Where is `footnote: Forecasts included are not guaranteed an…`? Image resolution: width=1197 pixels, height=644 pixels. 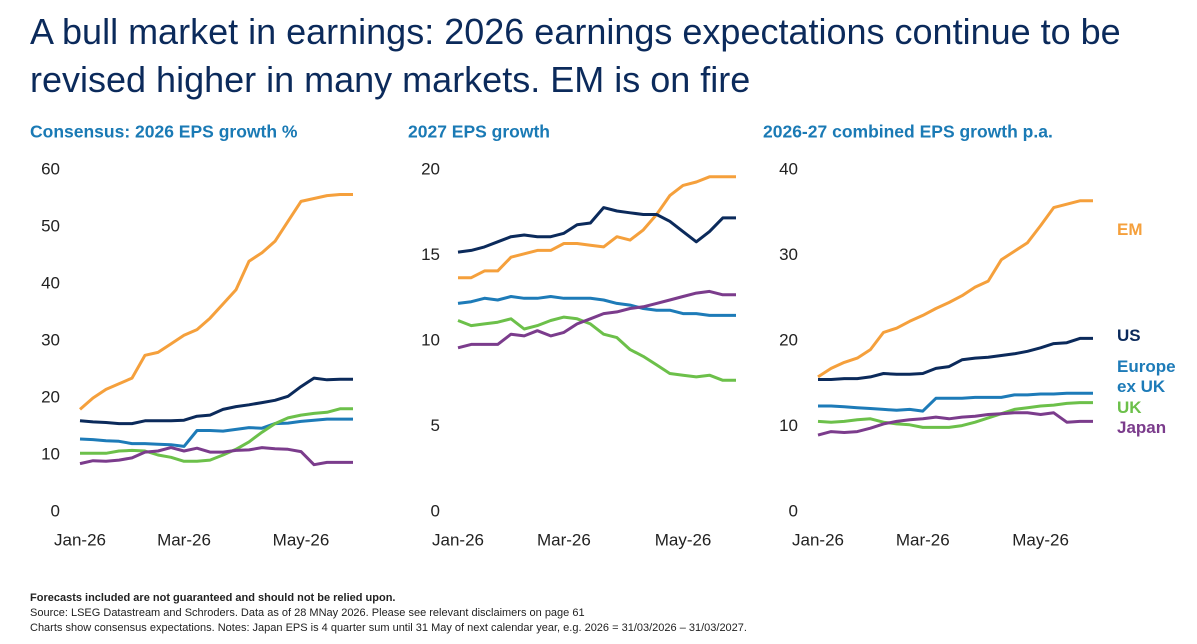
footnote: Forecasts included are not guaranteed an… is located at coordinates (213, 598).